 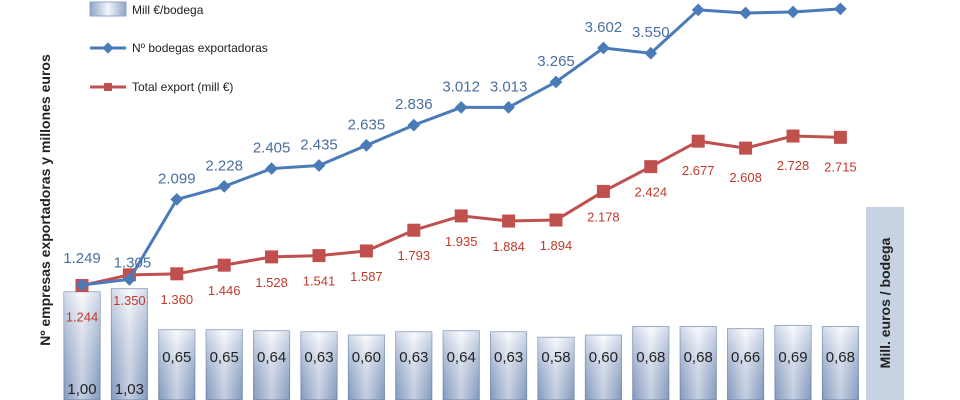 I want to click on legend-swatch-bars, so click(x=108, y=9).